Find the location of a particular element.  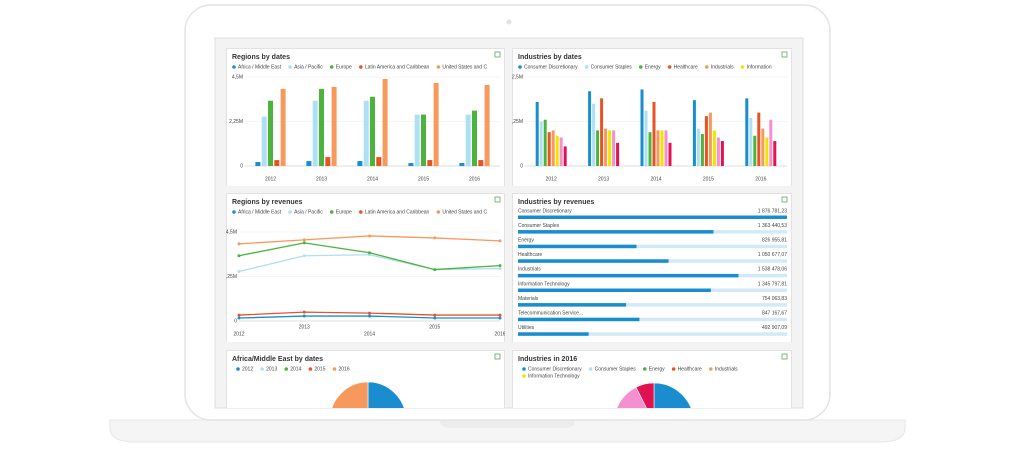

legend-label: Latin America and Caribbean is located at coordinates (397, 212).